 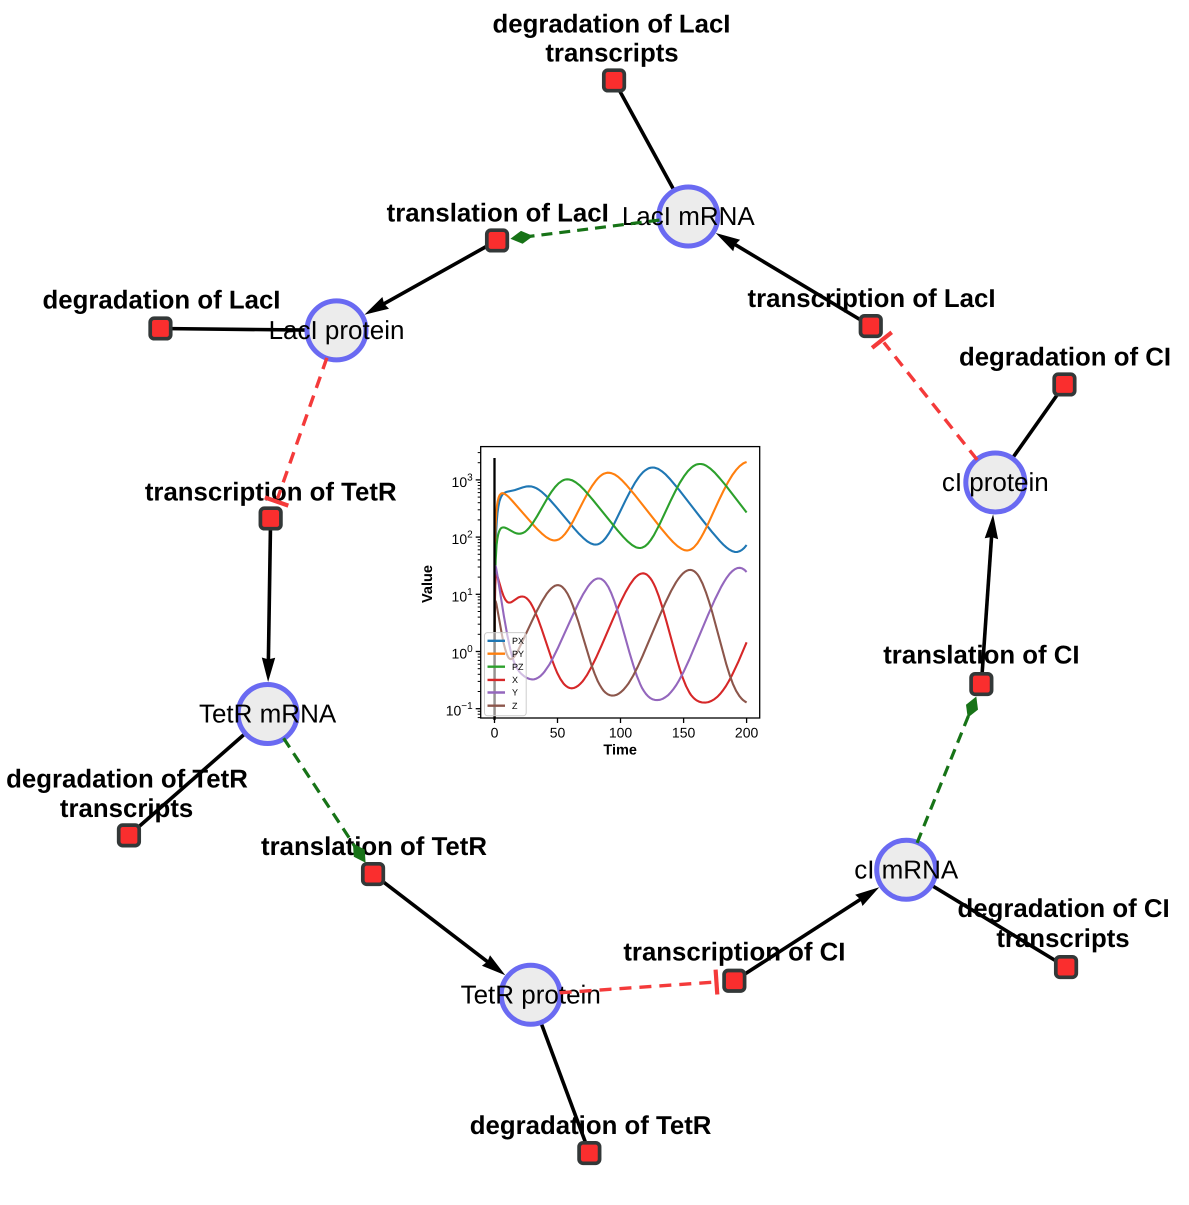 I want to click on svg-text: translation of LacI, so click(x=498, y=214).